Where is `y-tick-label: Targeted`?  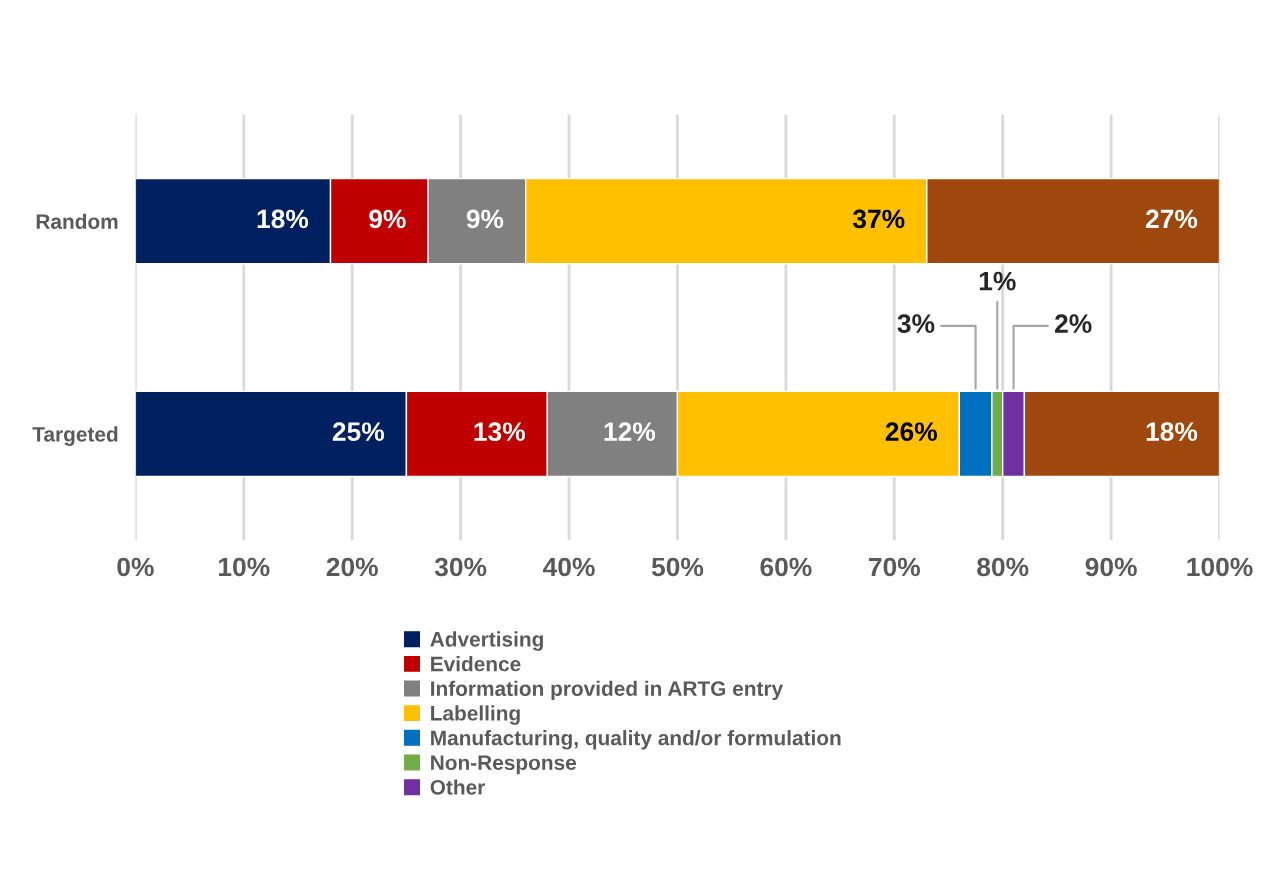 y-tick-label: Targeted is located at coordinates (75, 436).